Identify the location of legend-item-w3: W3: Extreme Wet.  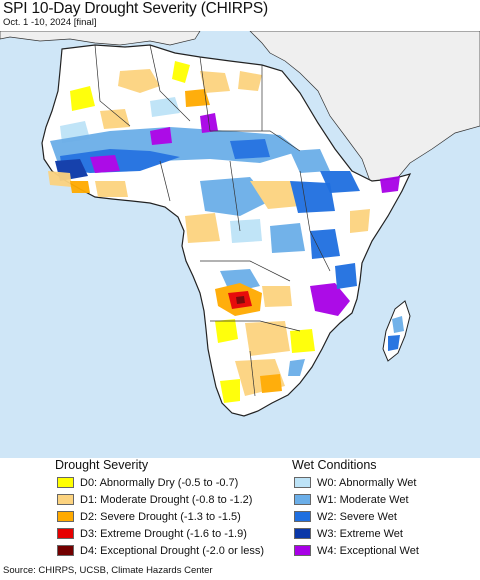
(348, 533).